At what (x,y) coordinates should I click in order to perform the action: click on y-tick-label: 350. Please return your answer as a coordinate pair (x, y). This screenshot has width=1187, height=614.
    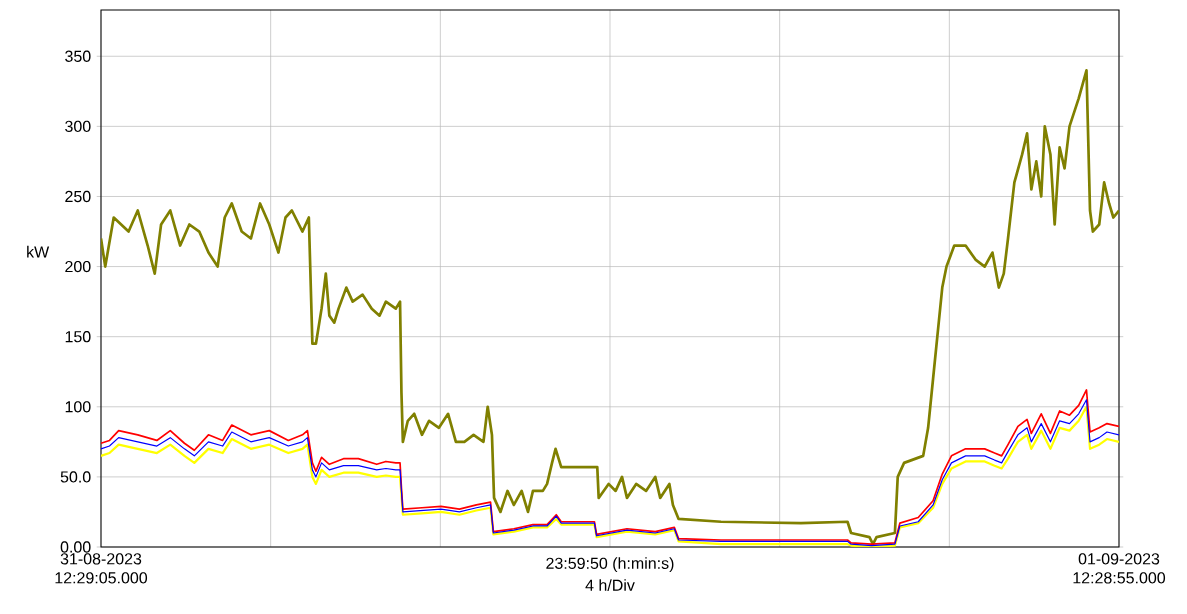
    Looking at the image, I should click on (78, 56).